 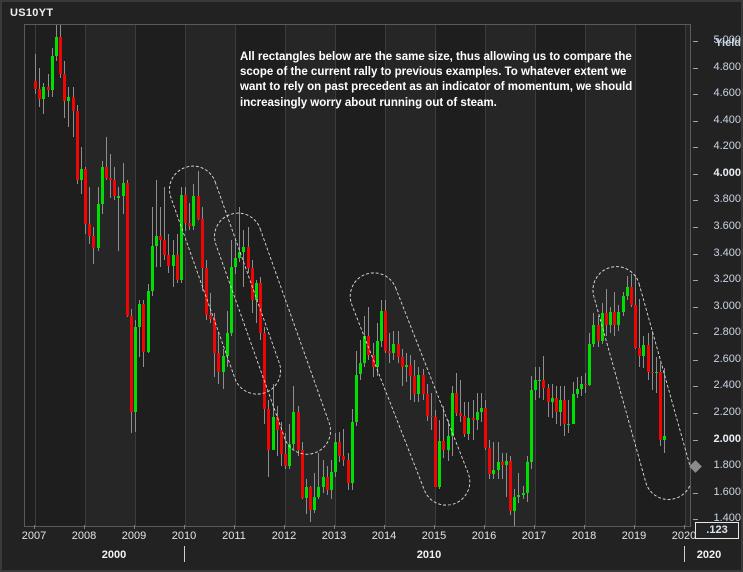 I want to click on x-axis-tick-label: 2018, so click(x=584, y=536).